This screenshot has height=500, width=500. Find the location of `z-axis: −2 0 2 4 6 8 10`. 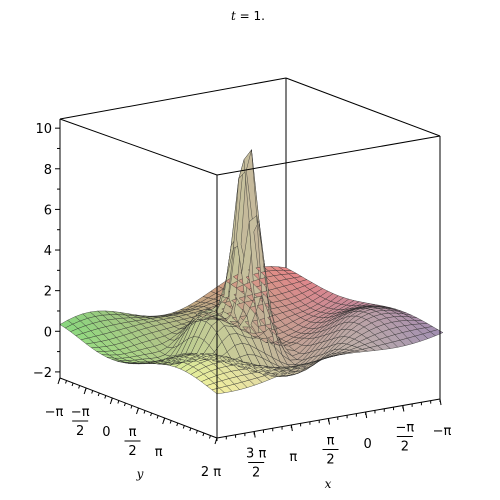

z-axis: −2 0 2 4 6 8 10 is located at coordinates (46, 251).